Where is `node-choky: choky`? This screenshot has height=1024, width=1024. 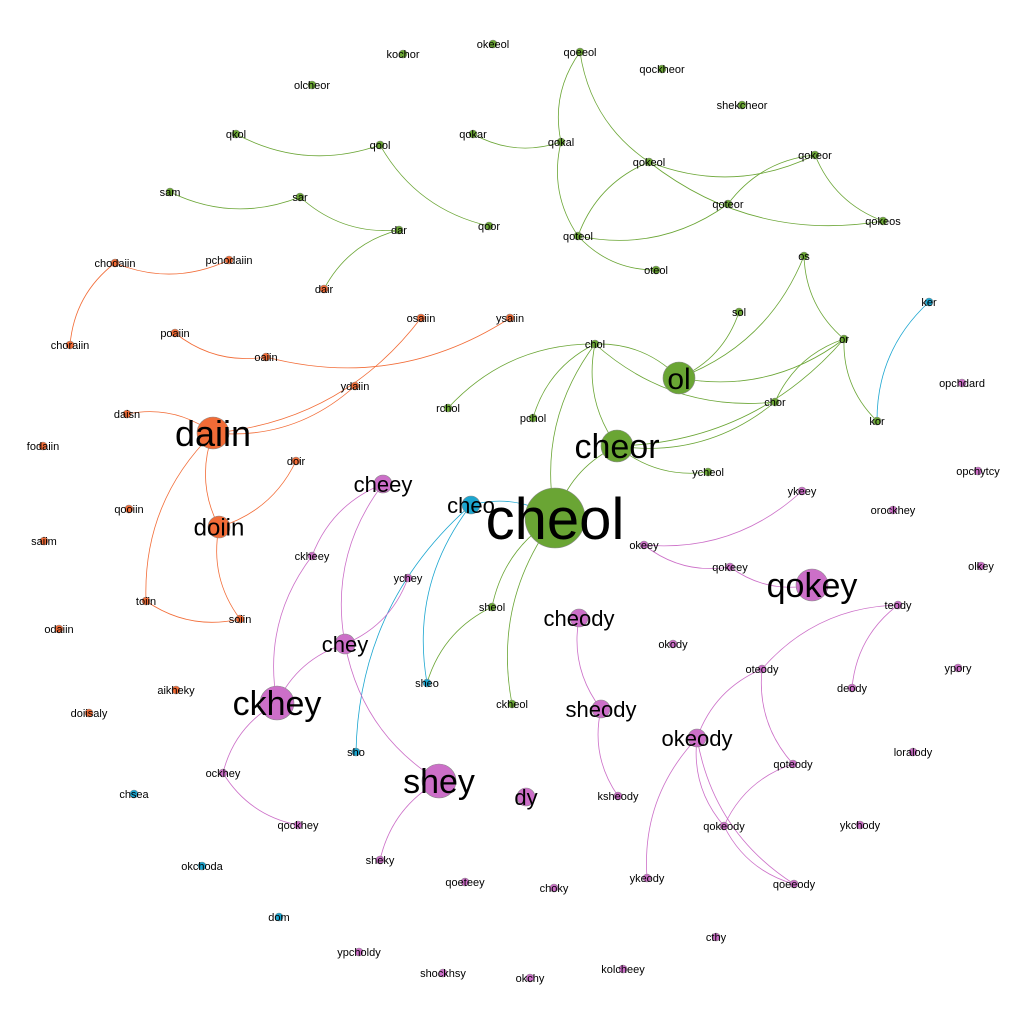
node-choky: choky is located at coordinates (554, 889).